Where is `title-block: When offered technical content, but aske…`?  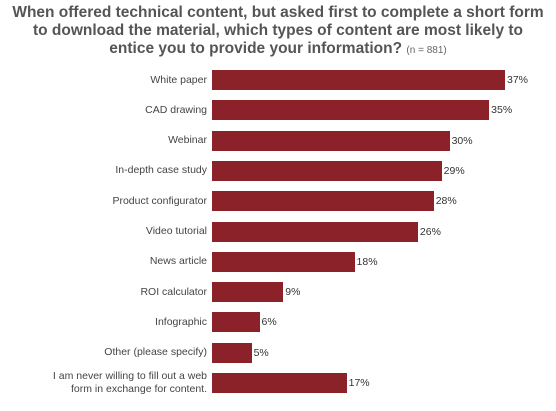
title-block: When offered technical content, but aske… is located at coordinates (278, 32).